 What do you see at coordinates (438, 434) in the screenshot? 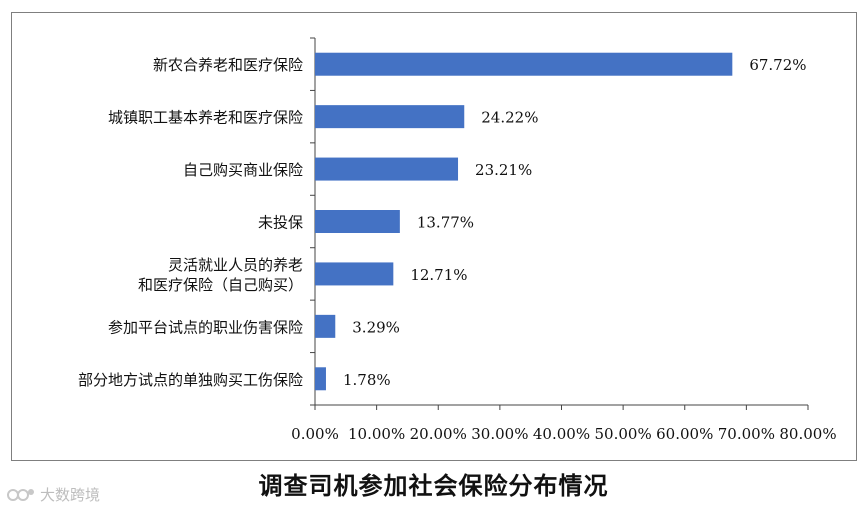
I see `x-tick-label: 20.00%` at bounding box center [438, 434].